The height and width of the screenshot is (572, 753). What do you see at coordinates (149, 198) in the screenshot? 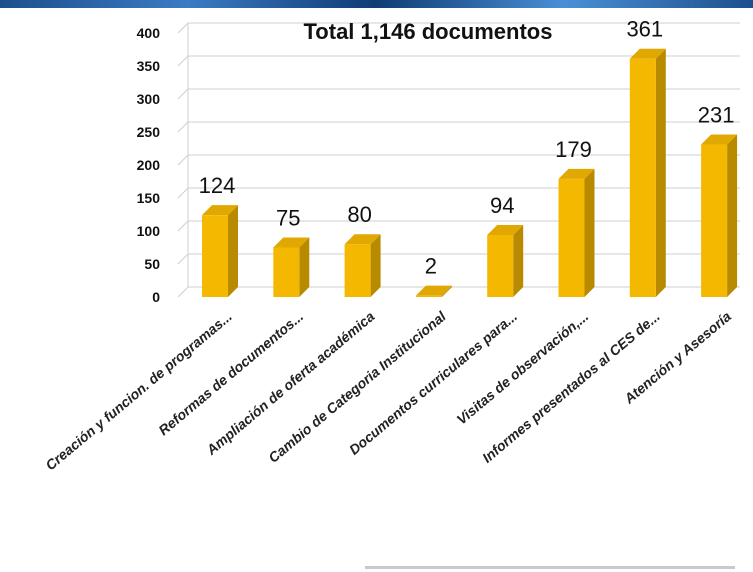
I see `y-tick-label: 150` at bounding box center [149, 198].